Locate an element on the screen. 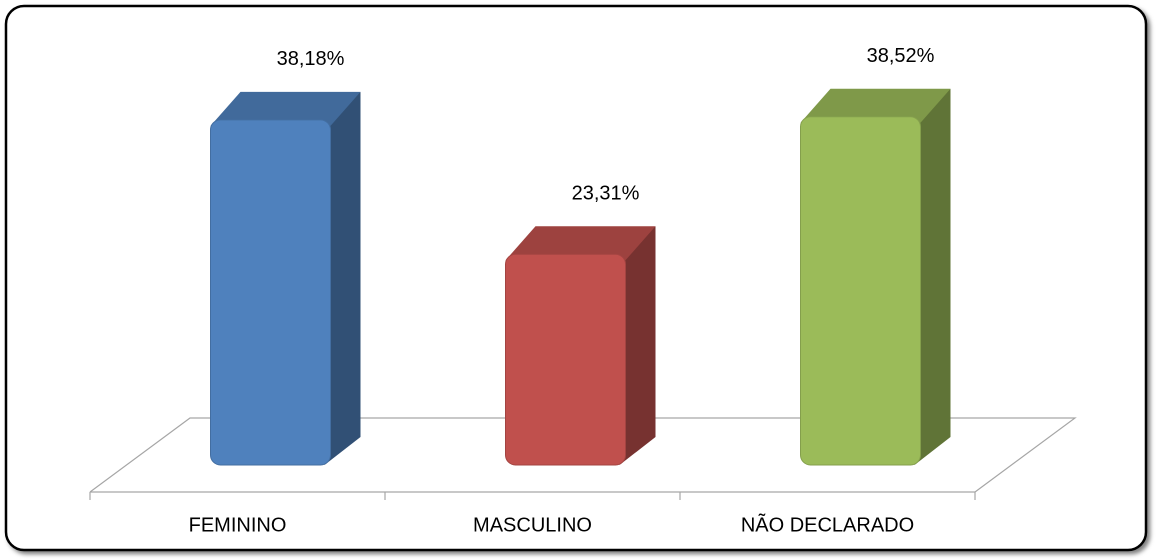 The image size is (1157, 560). x-tick-label: MASCULINO is located at coordinates (532, 525).